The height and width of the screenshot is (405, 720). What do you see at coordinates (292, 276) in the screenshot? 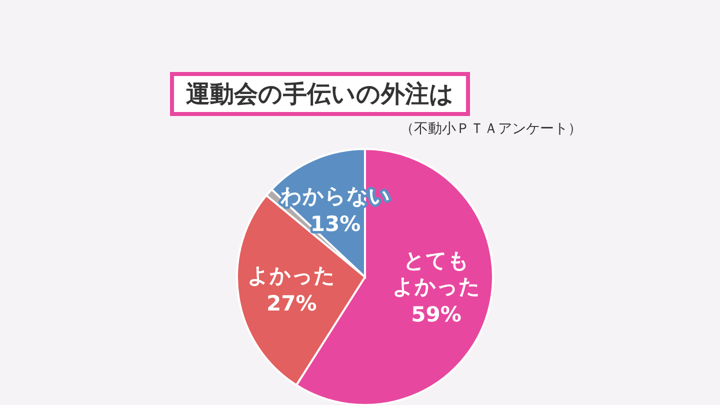
I see `slice-label: よかった` at bounding box center [292, 276].